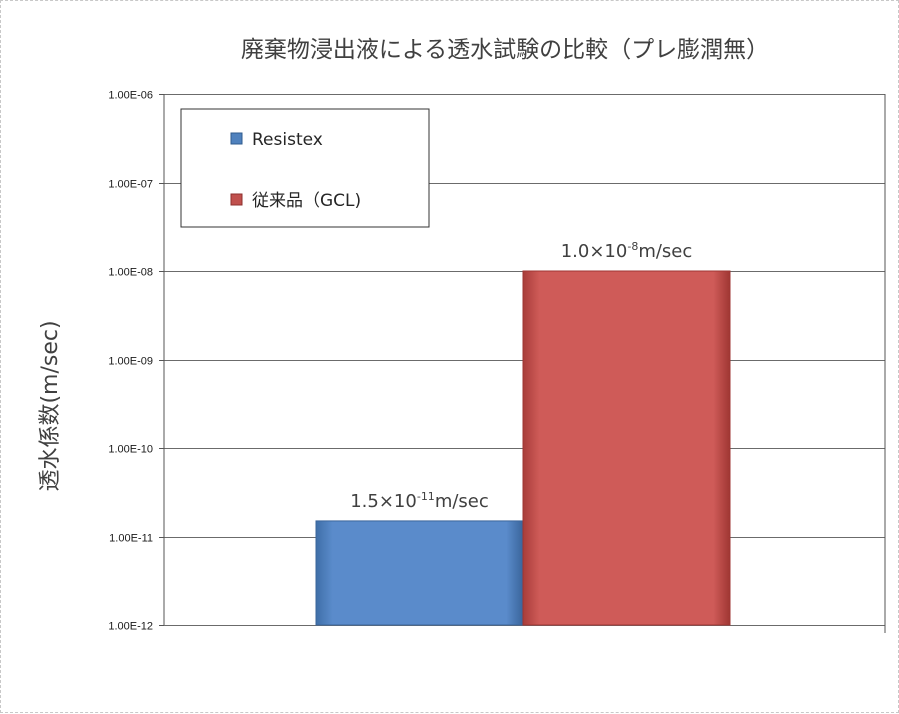  What do you see at coordinates (130, 362) in the screenshot?
I see `y-tick-label-3: 1.00E-09` at bounding box center [130, 362].